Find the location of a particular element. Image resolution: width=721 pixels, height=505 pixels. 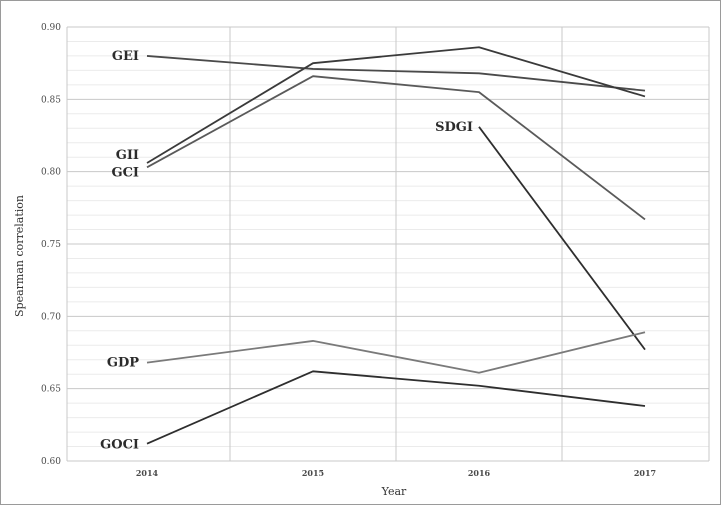

y-axis-title: Spearman correlation is located at coordinates (19, 256).